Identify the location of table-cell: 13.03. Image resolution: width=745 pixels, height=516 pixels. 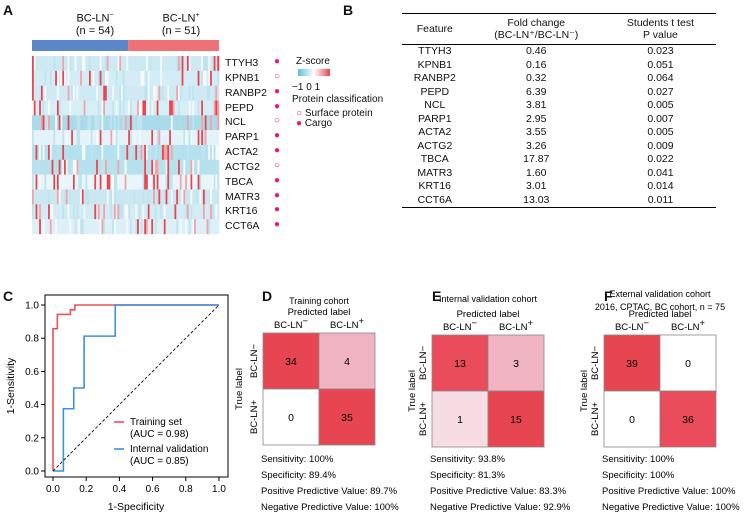
(536, 200).